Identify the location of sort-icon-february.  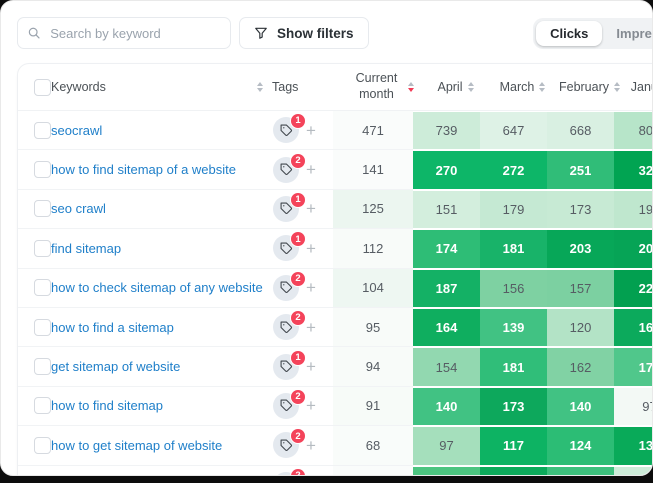
(617, 87).